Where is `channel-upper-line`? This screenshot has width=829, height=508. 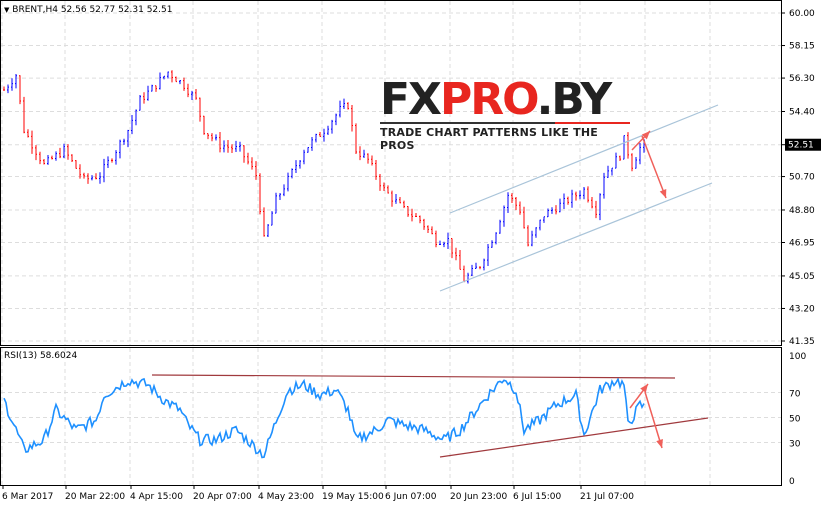
channel-upper-line is located at coordinates (584, 159).